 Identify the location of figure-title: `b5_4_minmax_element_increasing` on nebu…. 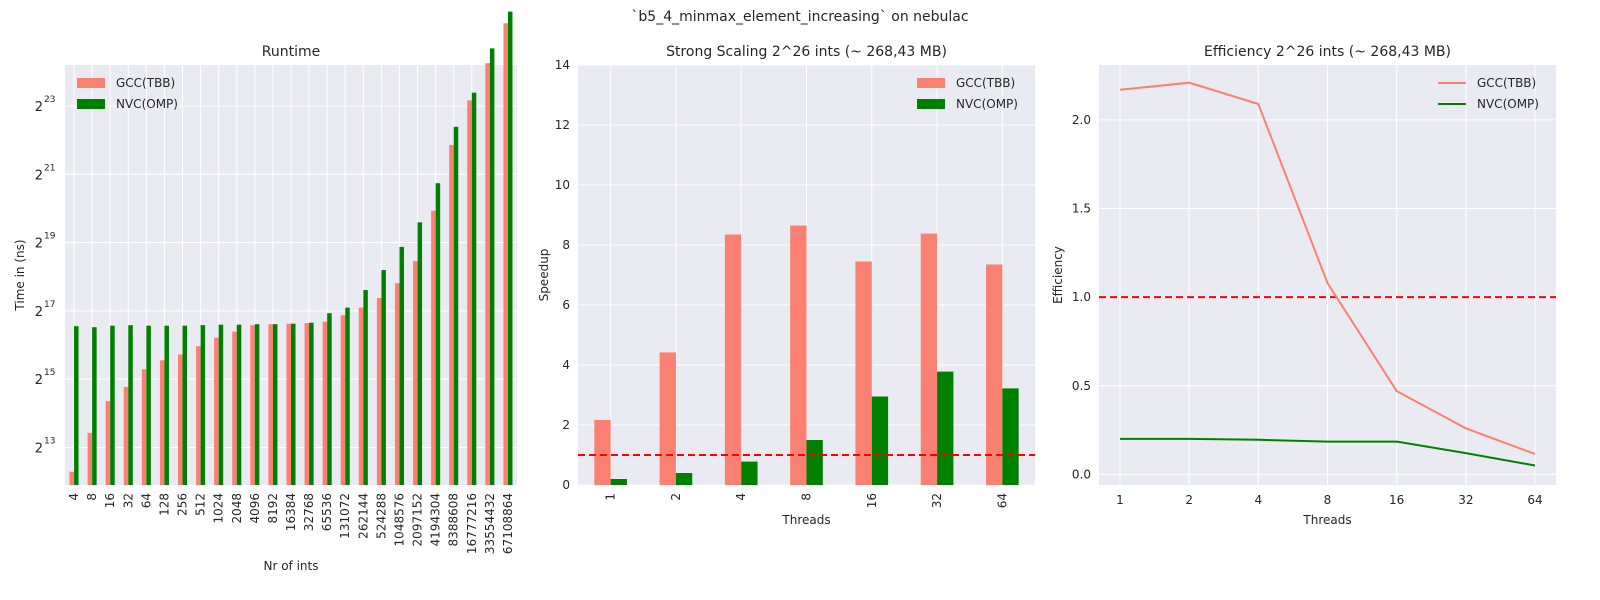
(800, 17).